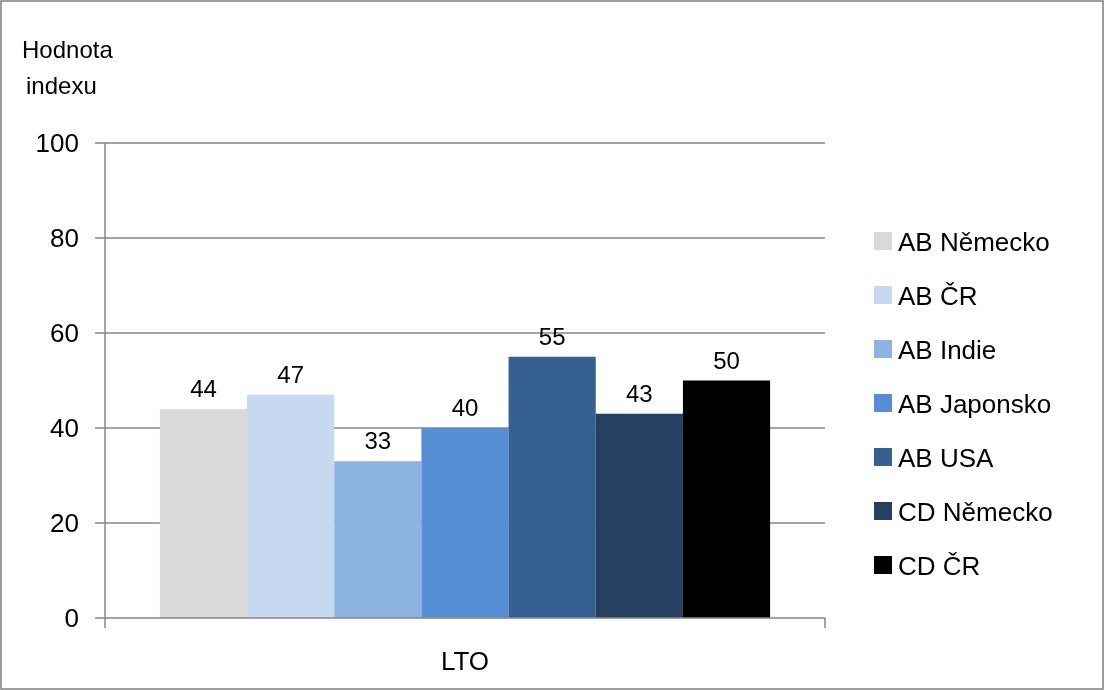 The image size is (1104, 690). Describe the element at coordinates (465, 407) in the screenshot. I see `data-label: 40` at that location.